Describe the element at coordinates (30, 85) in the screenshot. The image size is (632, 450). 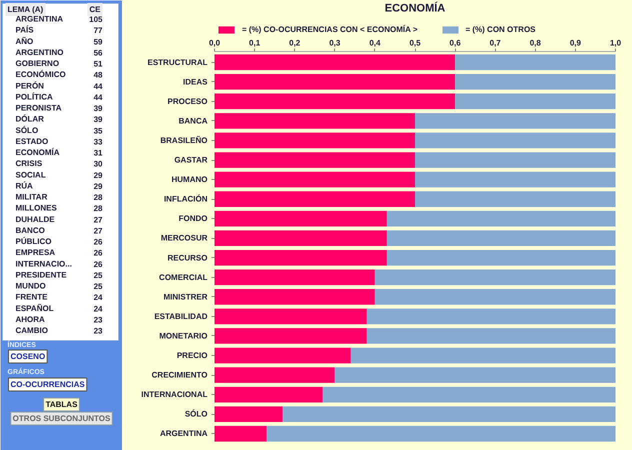
I see `category-label: PERÓN` at that location.